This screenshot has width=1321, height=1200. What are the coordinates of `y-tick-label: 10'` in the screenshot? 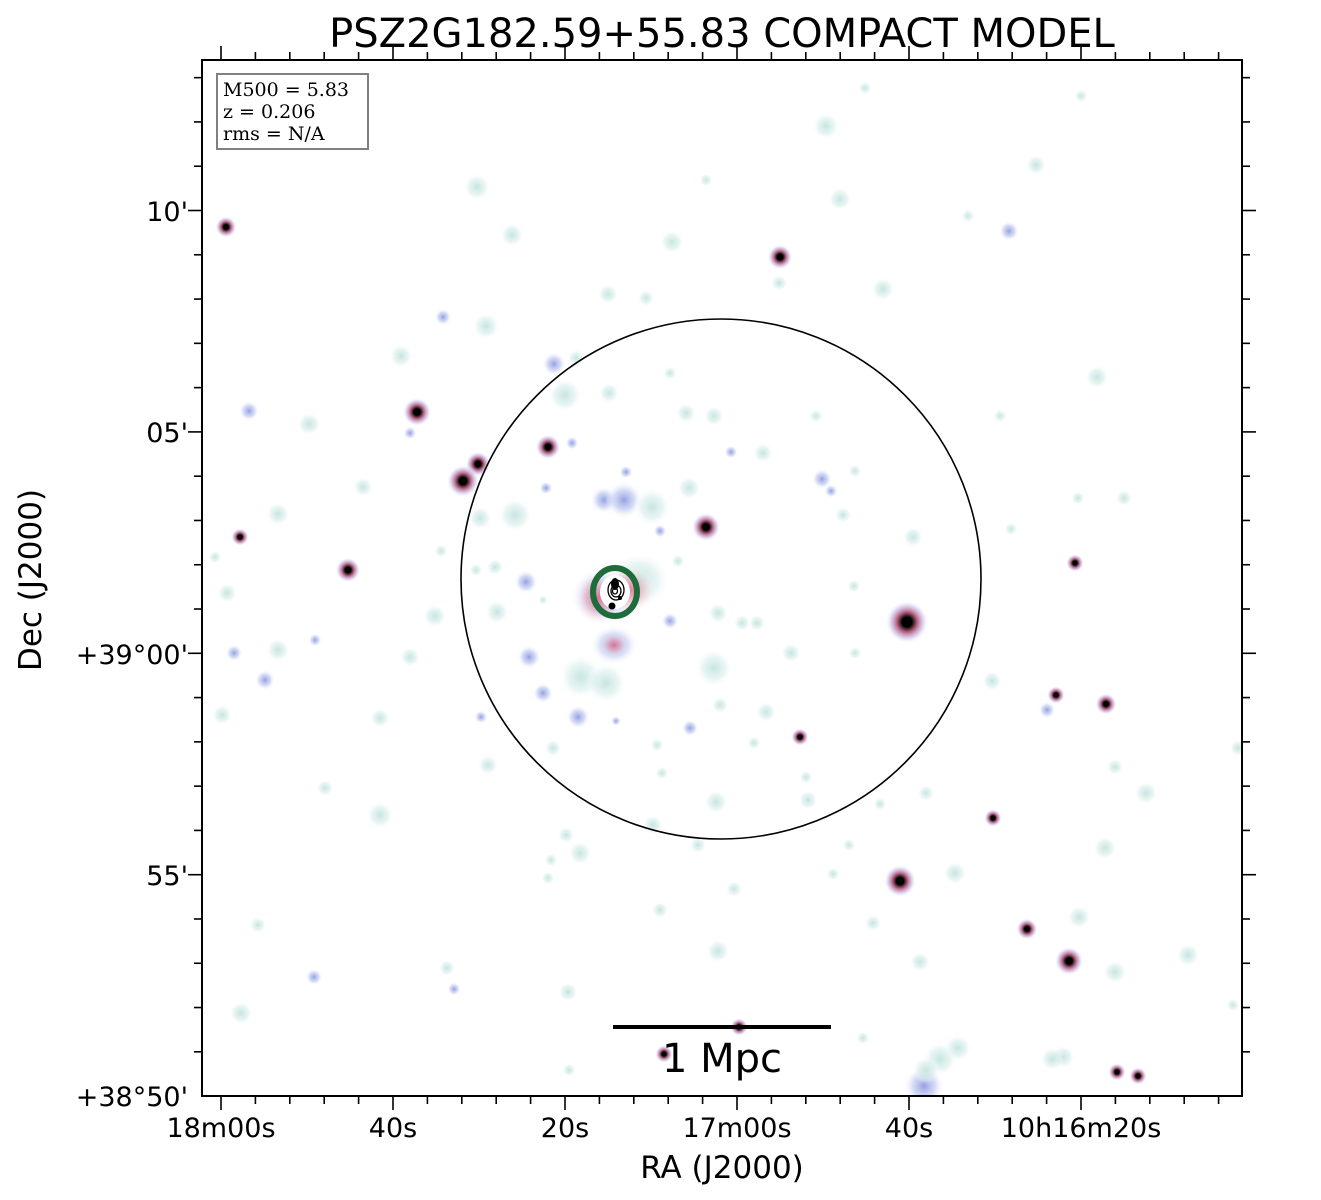 It's located at (167, 212).